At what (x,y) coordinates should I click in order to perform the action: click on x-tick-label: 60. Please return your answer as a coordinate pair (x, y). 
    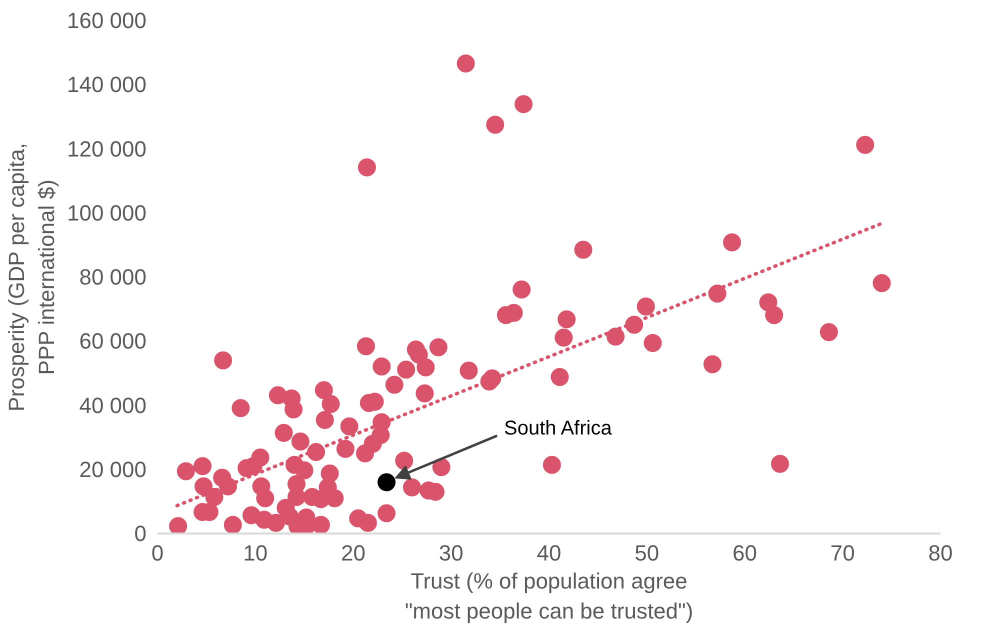
    Looking at the image, I should click on (744, 553).